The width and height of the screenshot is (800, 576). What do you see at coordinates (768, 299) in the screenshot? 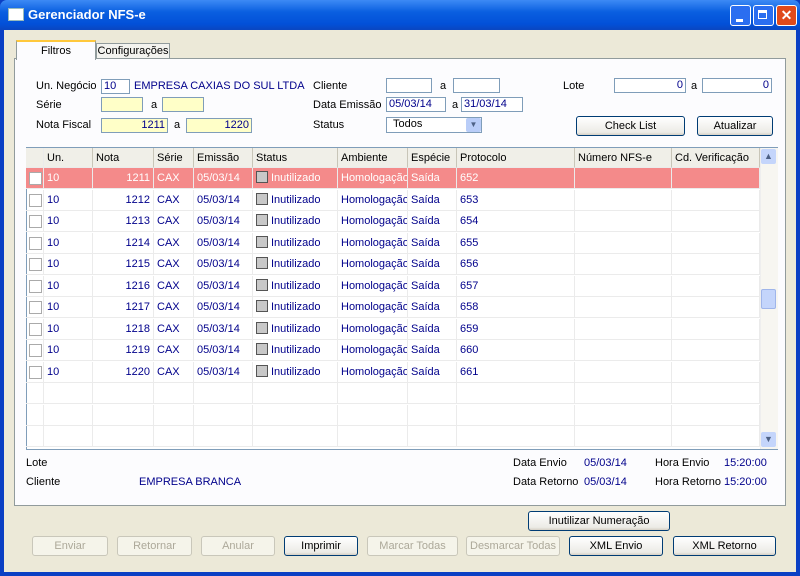
I see `scroll-thumb` at bounding box center [768, 299].